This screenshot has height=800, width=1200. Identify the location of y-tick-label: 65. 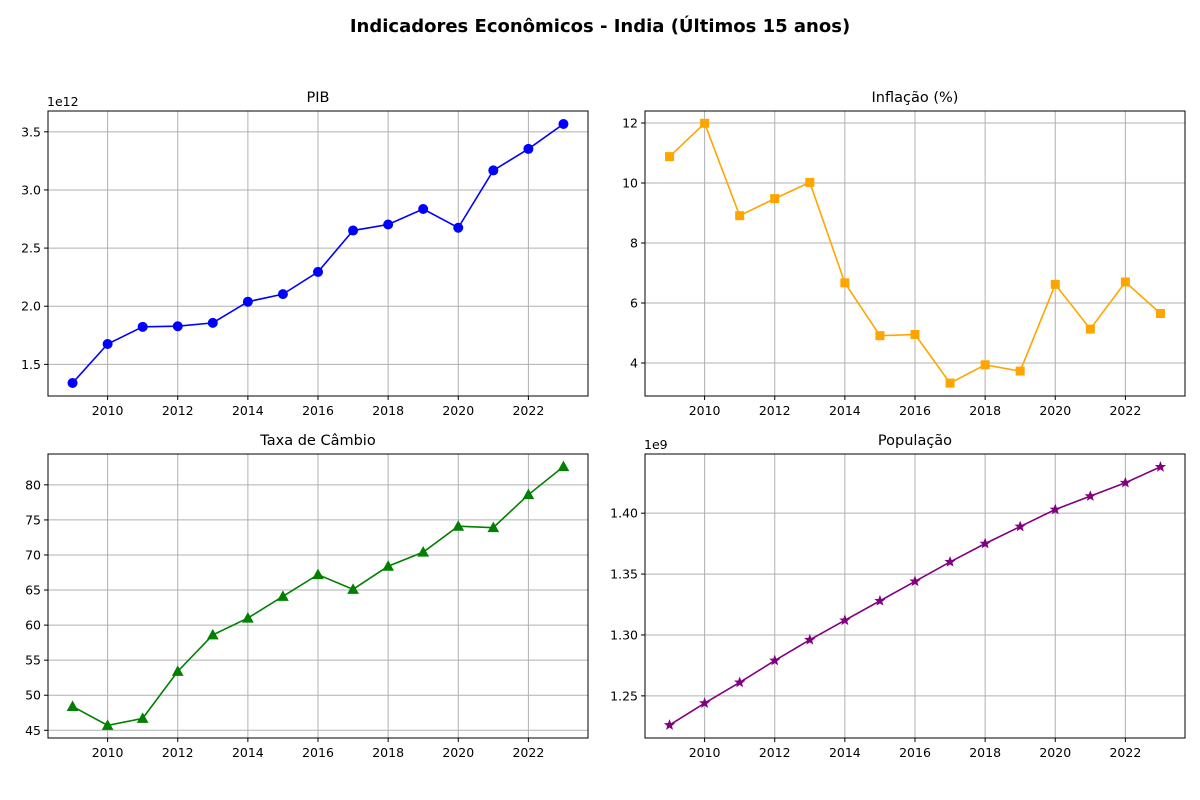
(33, 590).